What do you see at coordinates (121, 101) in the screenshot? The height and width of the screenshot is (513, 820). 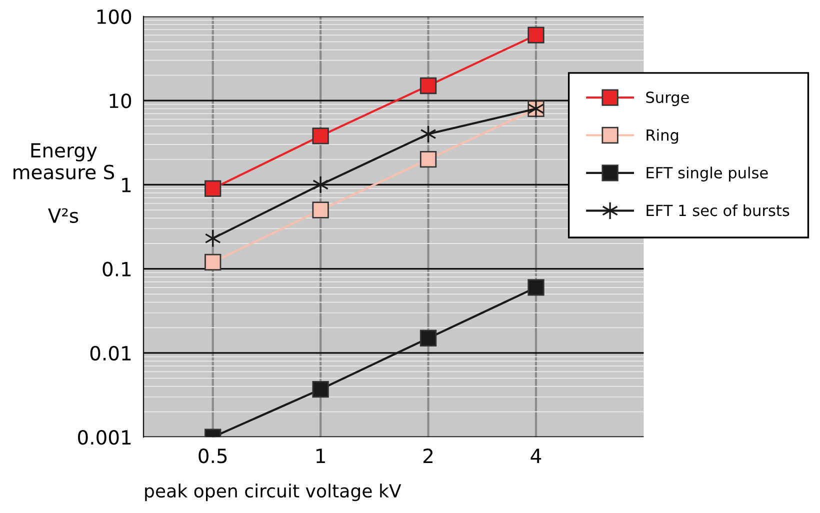 I see `y-tick-label: 10` at bounding box center [121, 101].